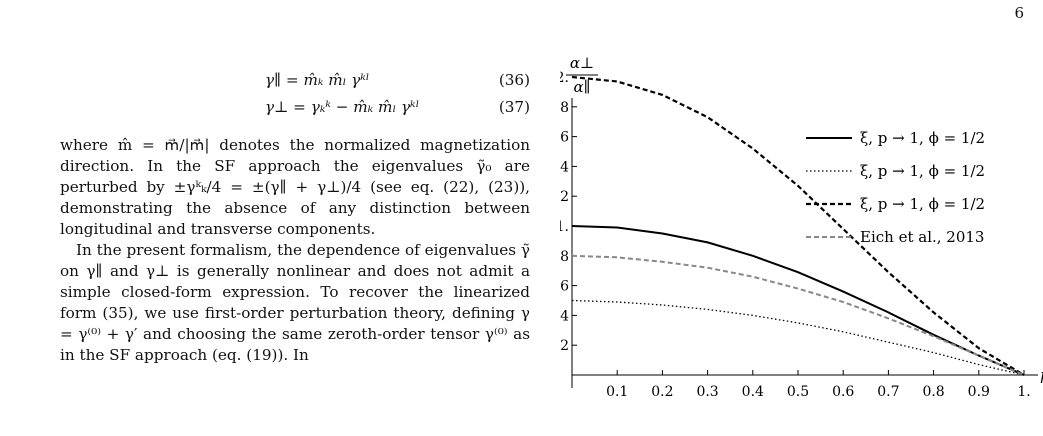 The height and width of the screenshot is (436, 1043). I want to click on y-tick-label: 2., so click(564, 78).